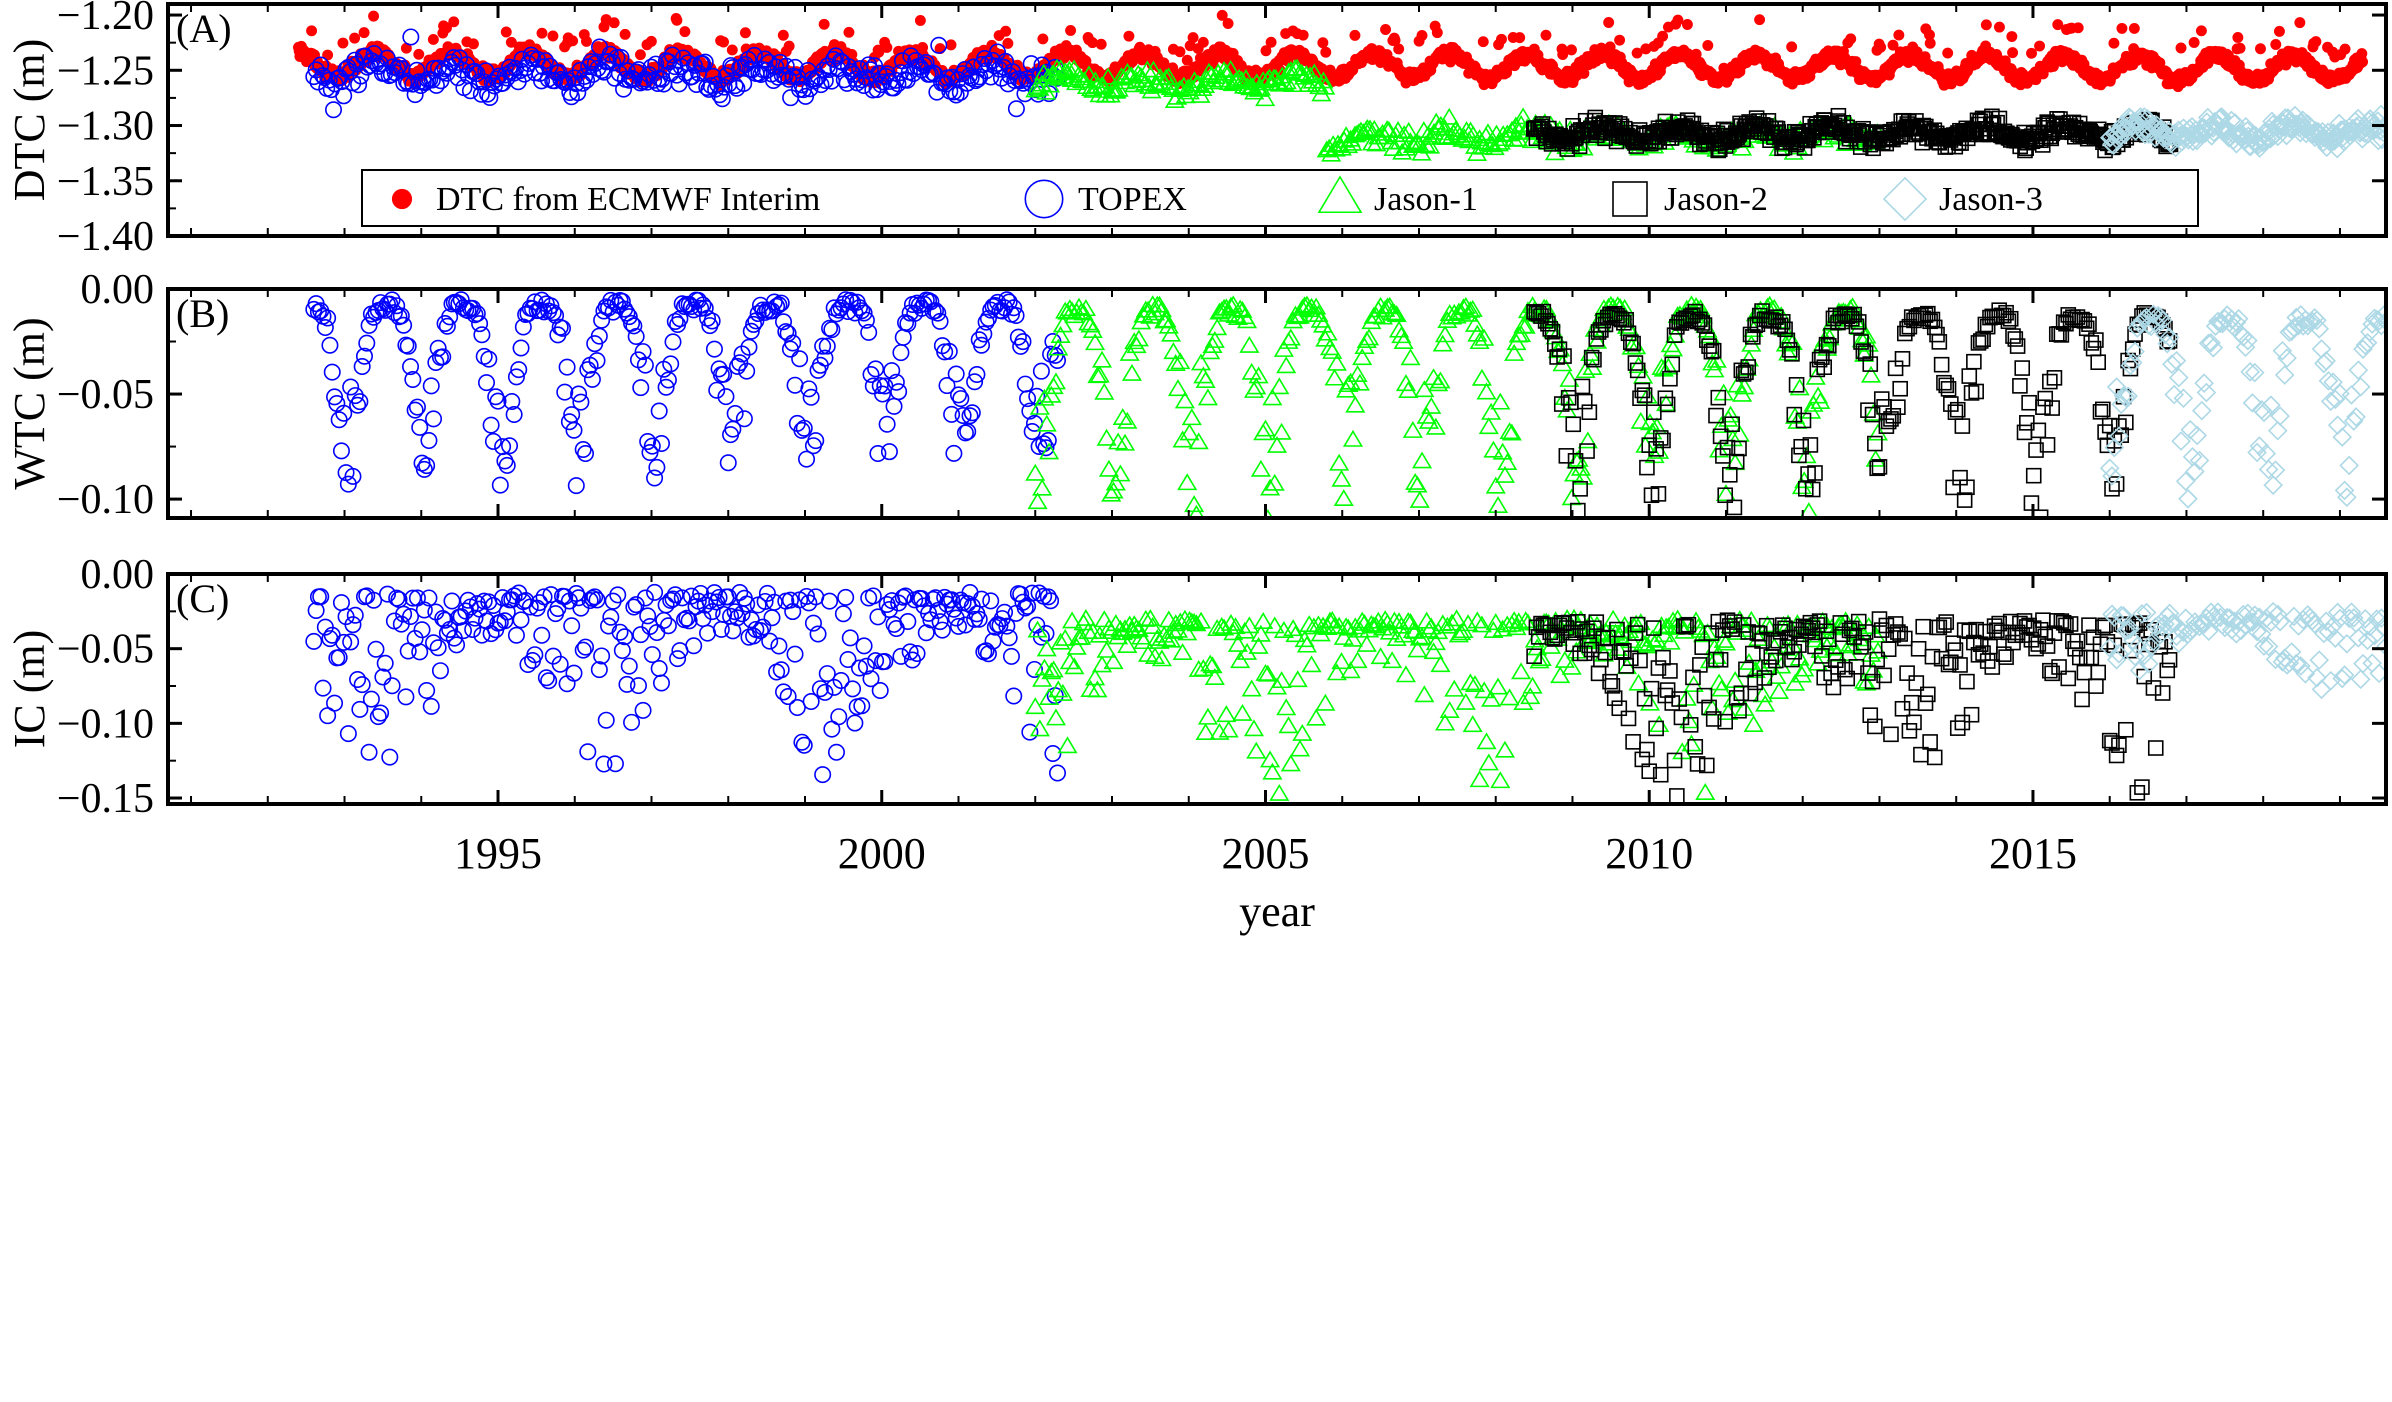 The image size is (2392, 1402). Describe the element at coordinates (628, 199) in the screenshot. I see `legend-label-ecmwf: DTC from ECMWF Interim` at that location.